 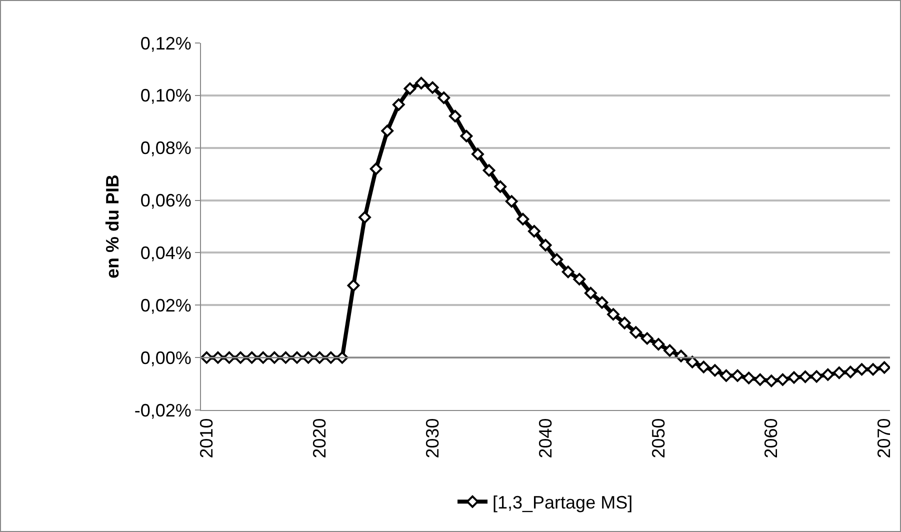 I want to click on y-tick-label: 0,06%, so click(x=166, y=200).